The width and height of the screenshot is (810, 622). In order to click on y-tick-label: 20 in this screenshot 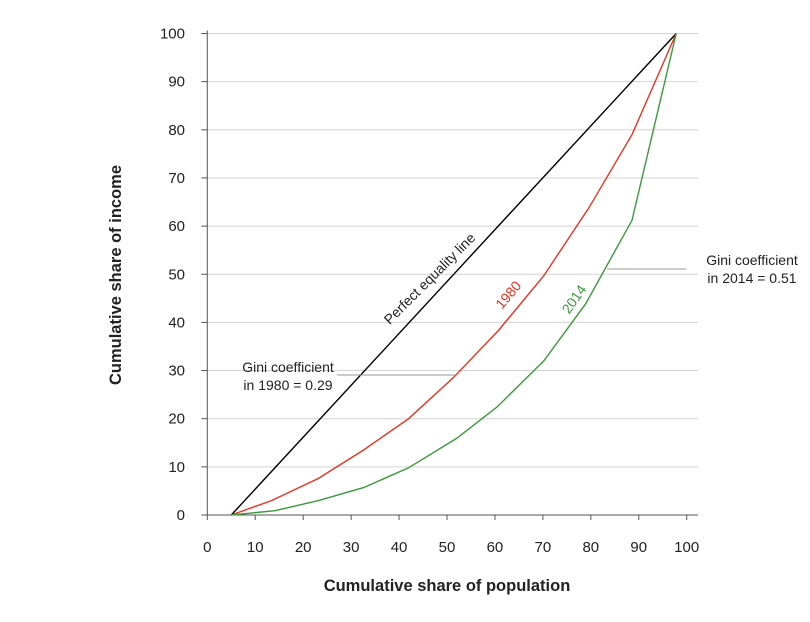, I will do `click(176, 419)`.